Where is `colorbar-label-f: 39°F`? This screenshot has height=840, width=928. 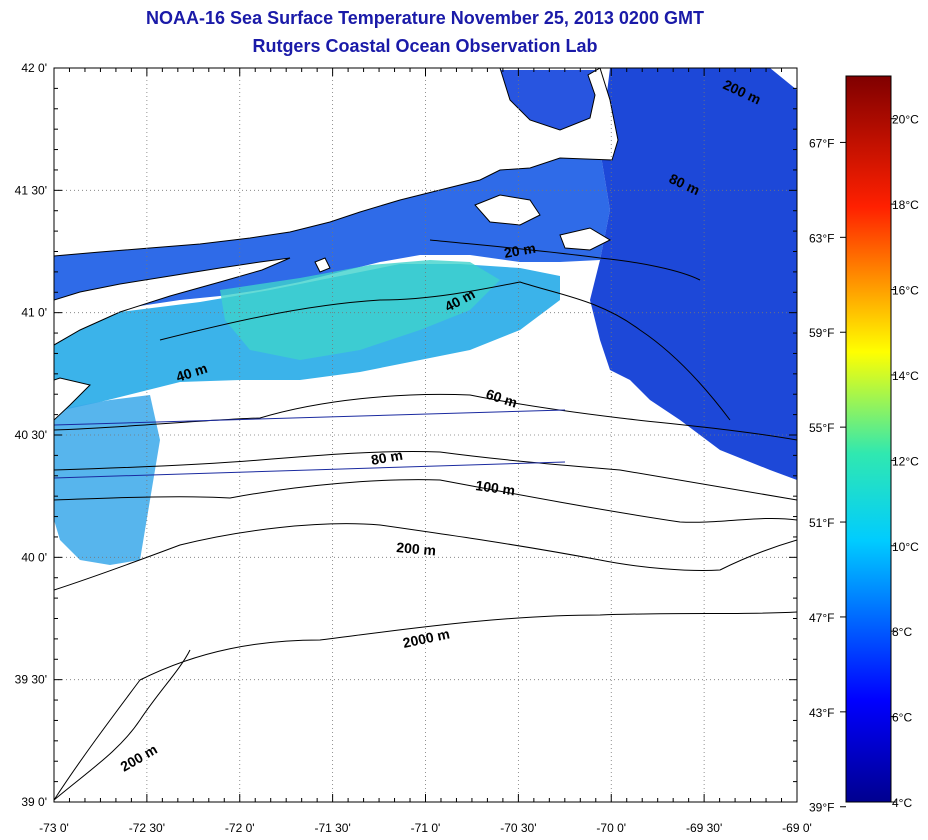
colorbar-label-f: 39°F is located at coordinates (821, 808).